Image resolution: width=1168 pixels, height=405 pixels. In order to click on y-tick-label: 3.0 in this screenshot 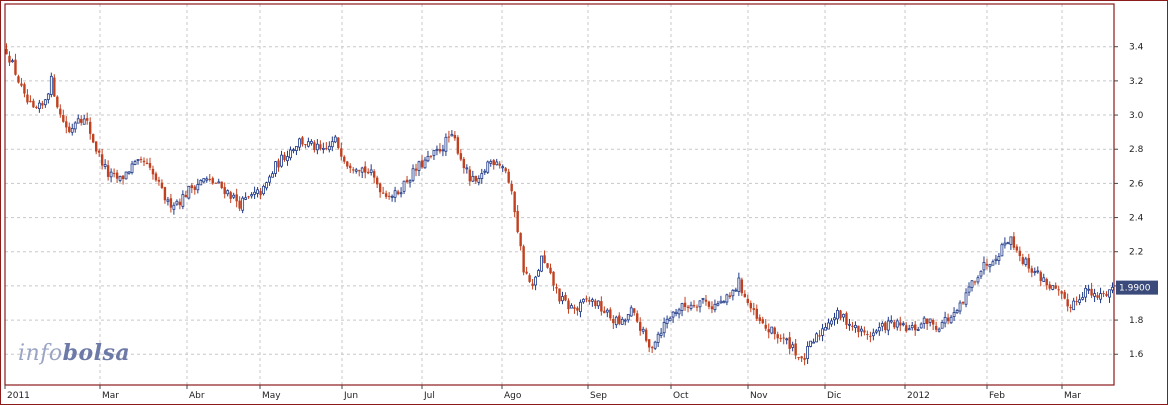, I will do `click(1136, 116)`.